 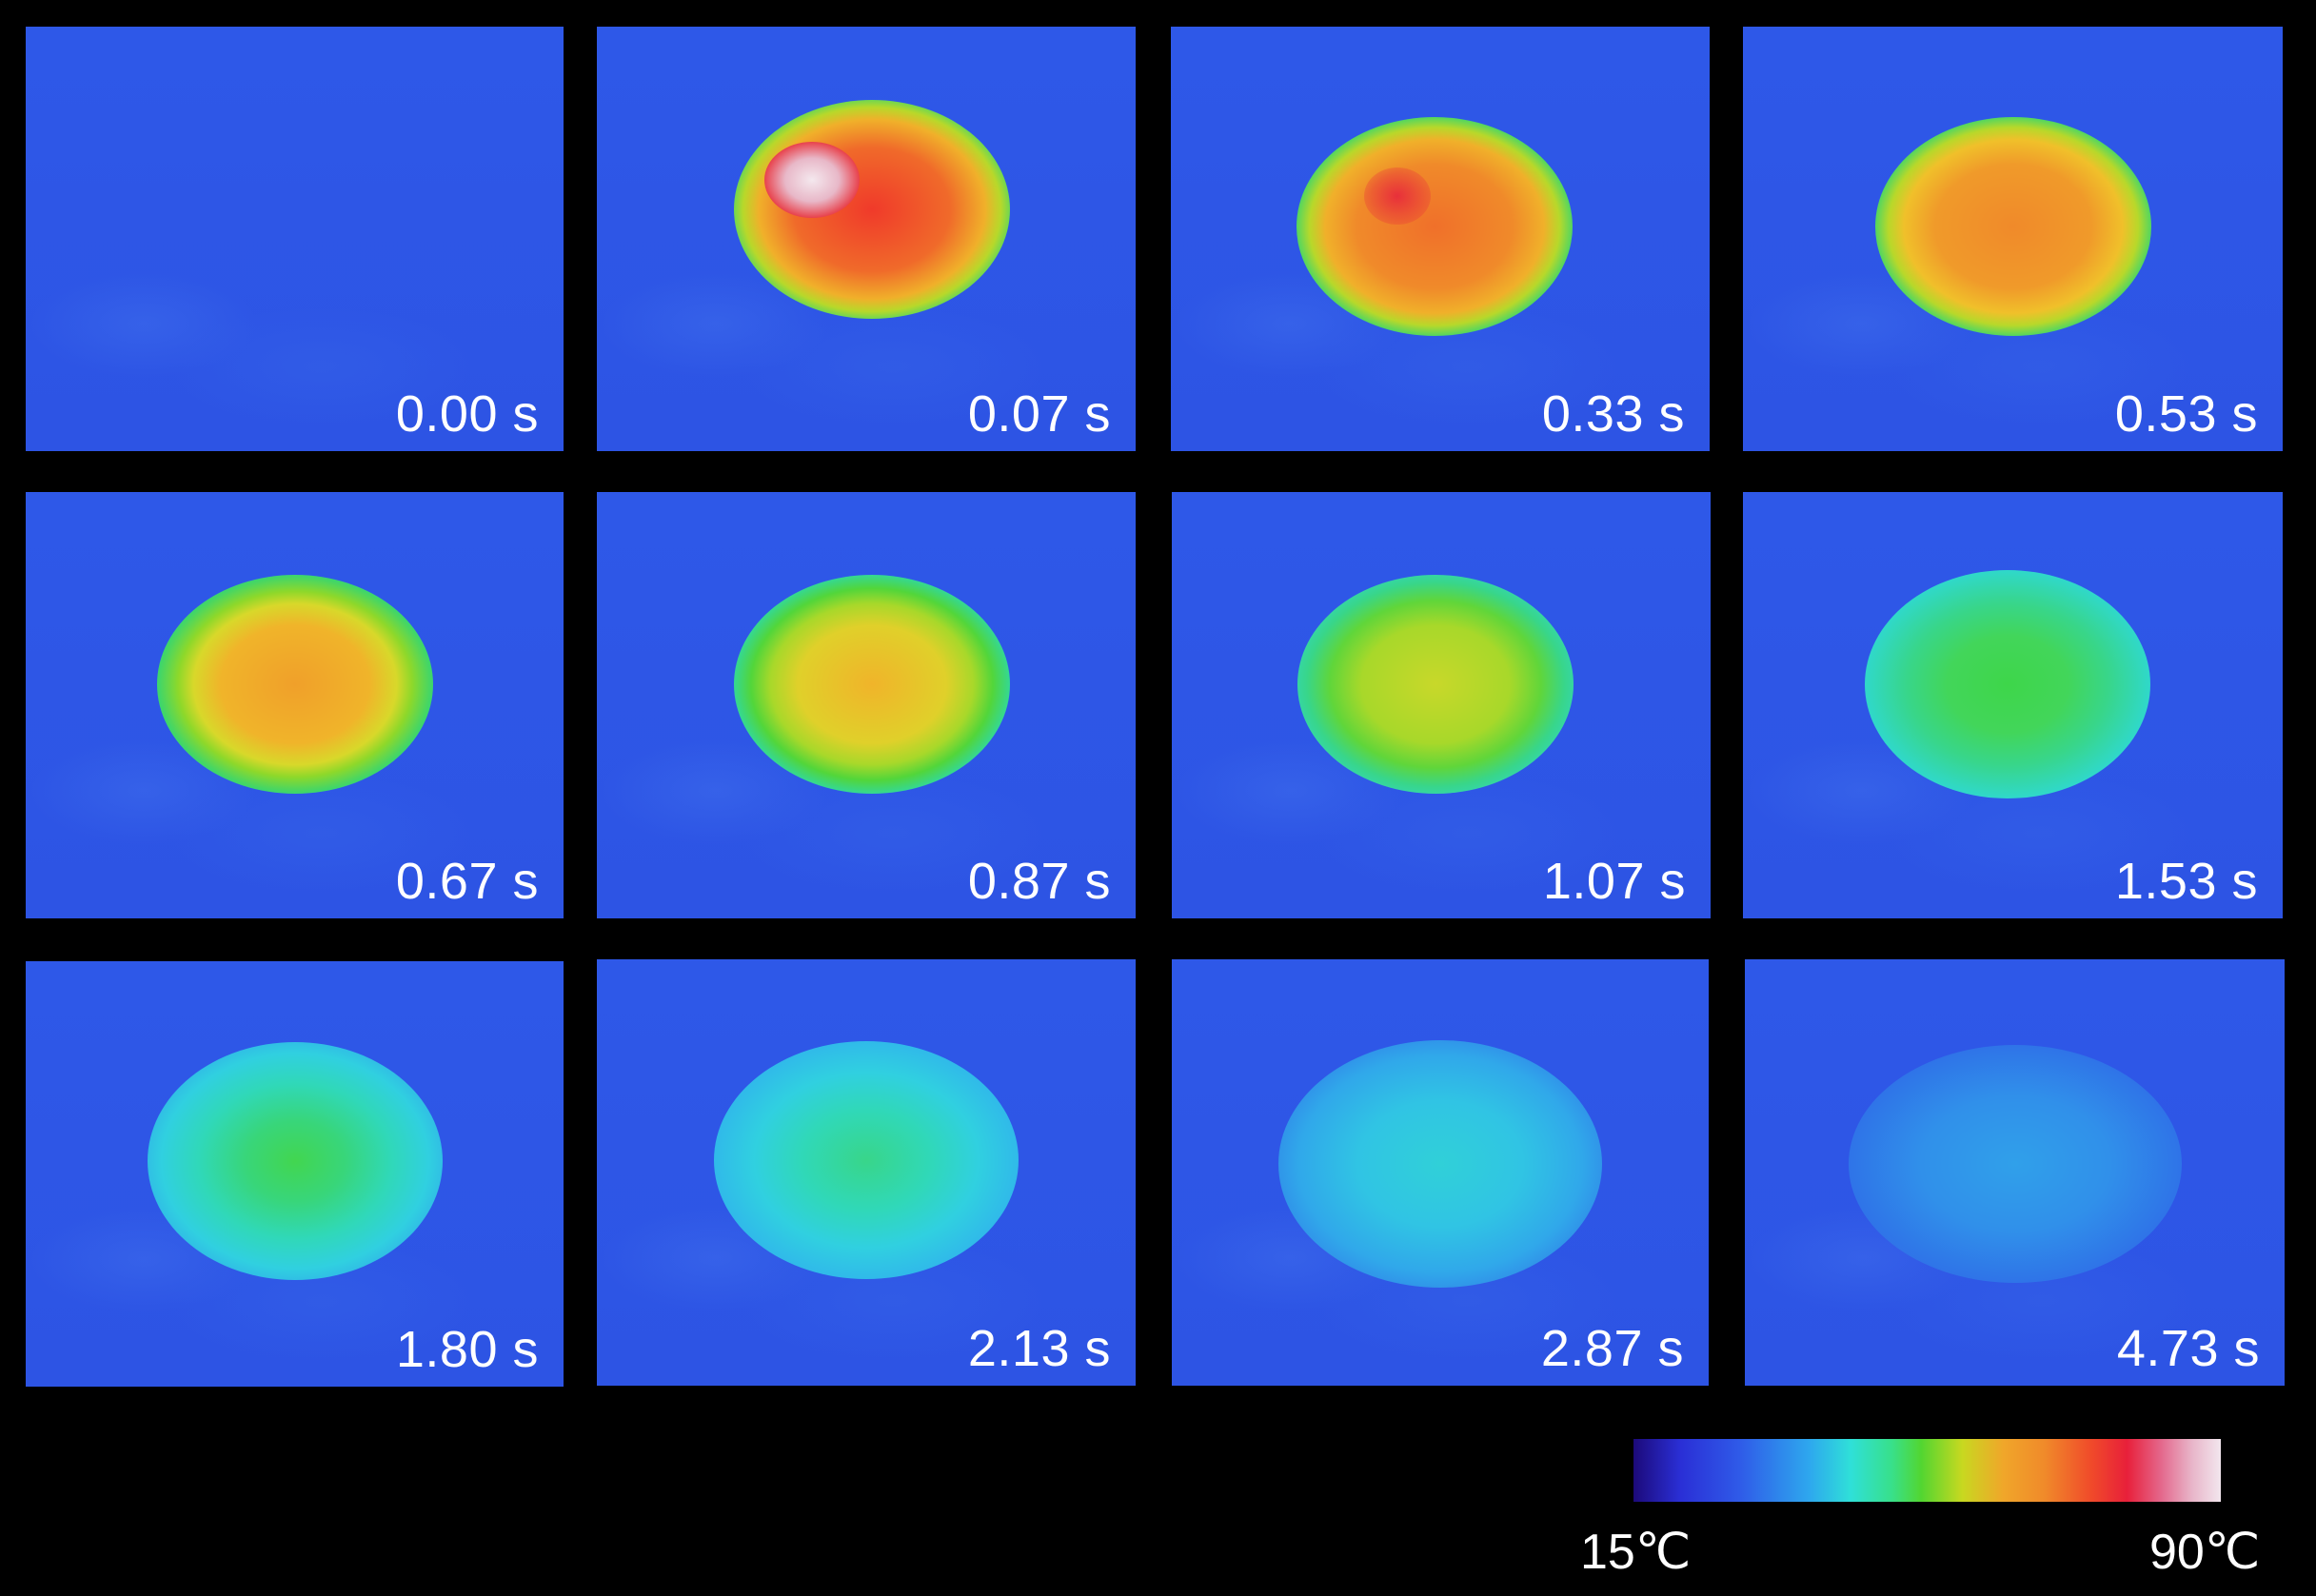 I want to click on frame-time-label: 1.80 s, so click(x=467, y=1349).